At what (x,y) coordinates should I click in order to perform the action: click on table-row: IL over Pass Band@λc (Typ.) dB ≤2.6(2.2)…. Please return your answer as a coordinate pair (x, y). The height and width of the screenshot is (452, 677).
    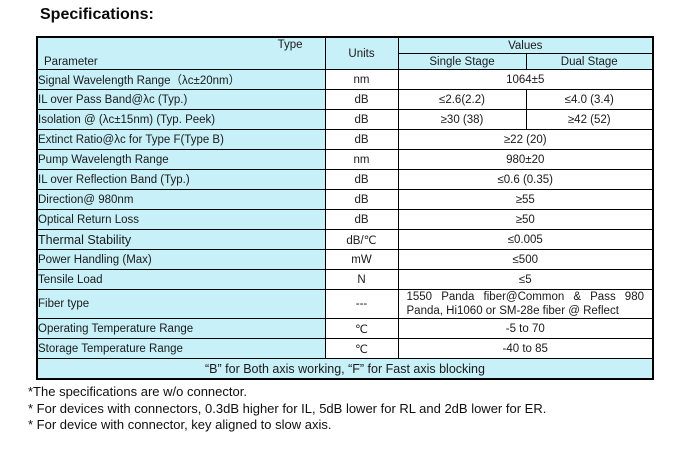
    Looking at the image, I should click on (345, 99).